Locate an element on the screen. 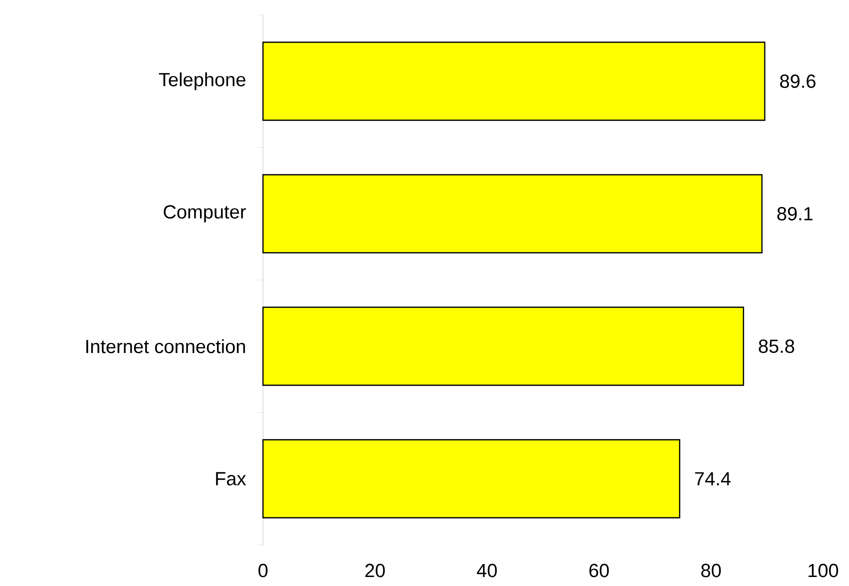 This screenshot has width=849, height=586. x-tick-label: 100 is located at coordinates (823, 571).